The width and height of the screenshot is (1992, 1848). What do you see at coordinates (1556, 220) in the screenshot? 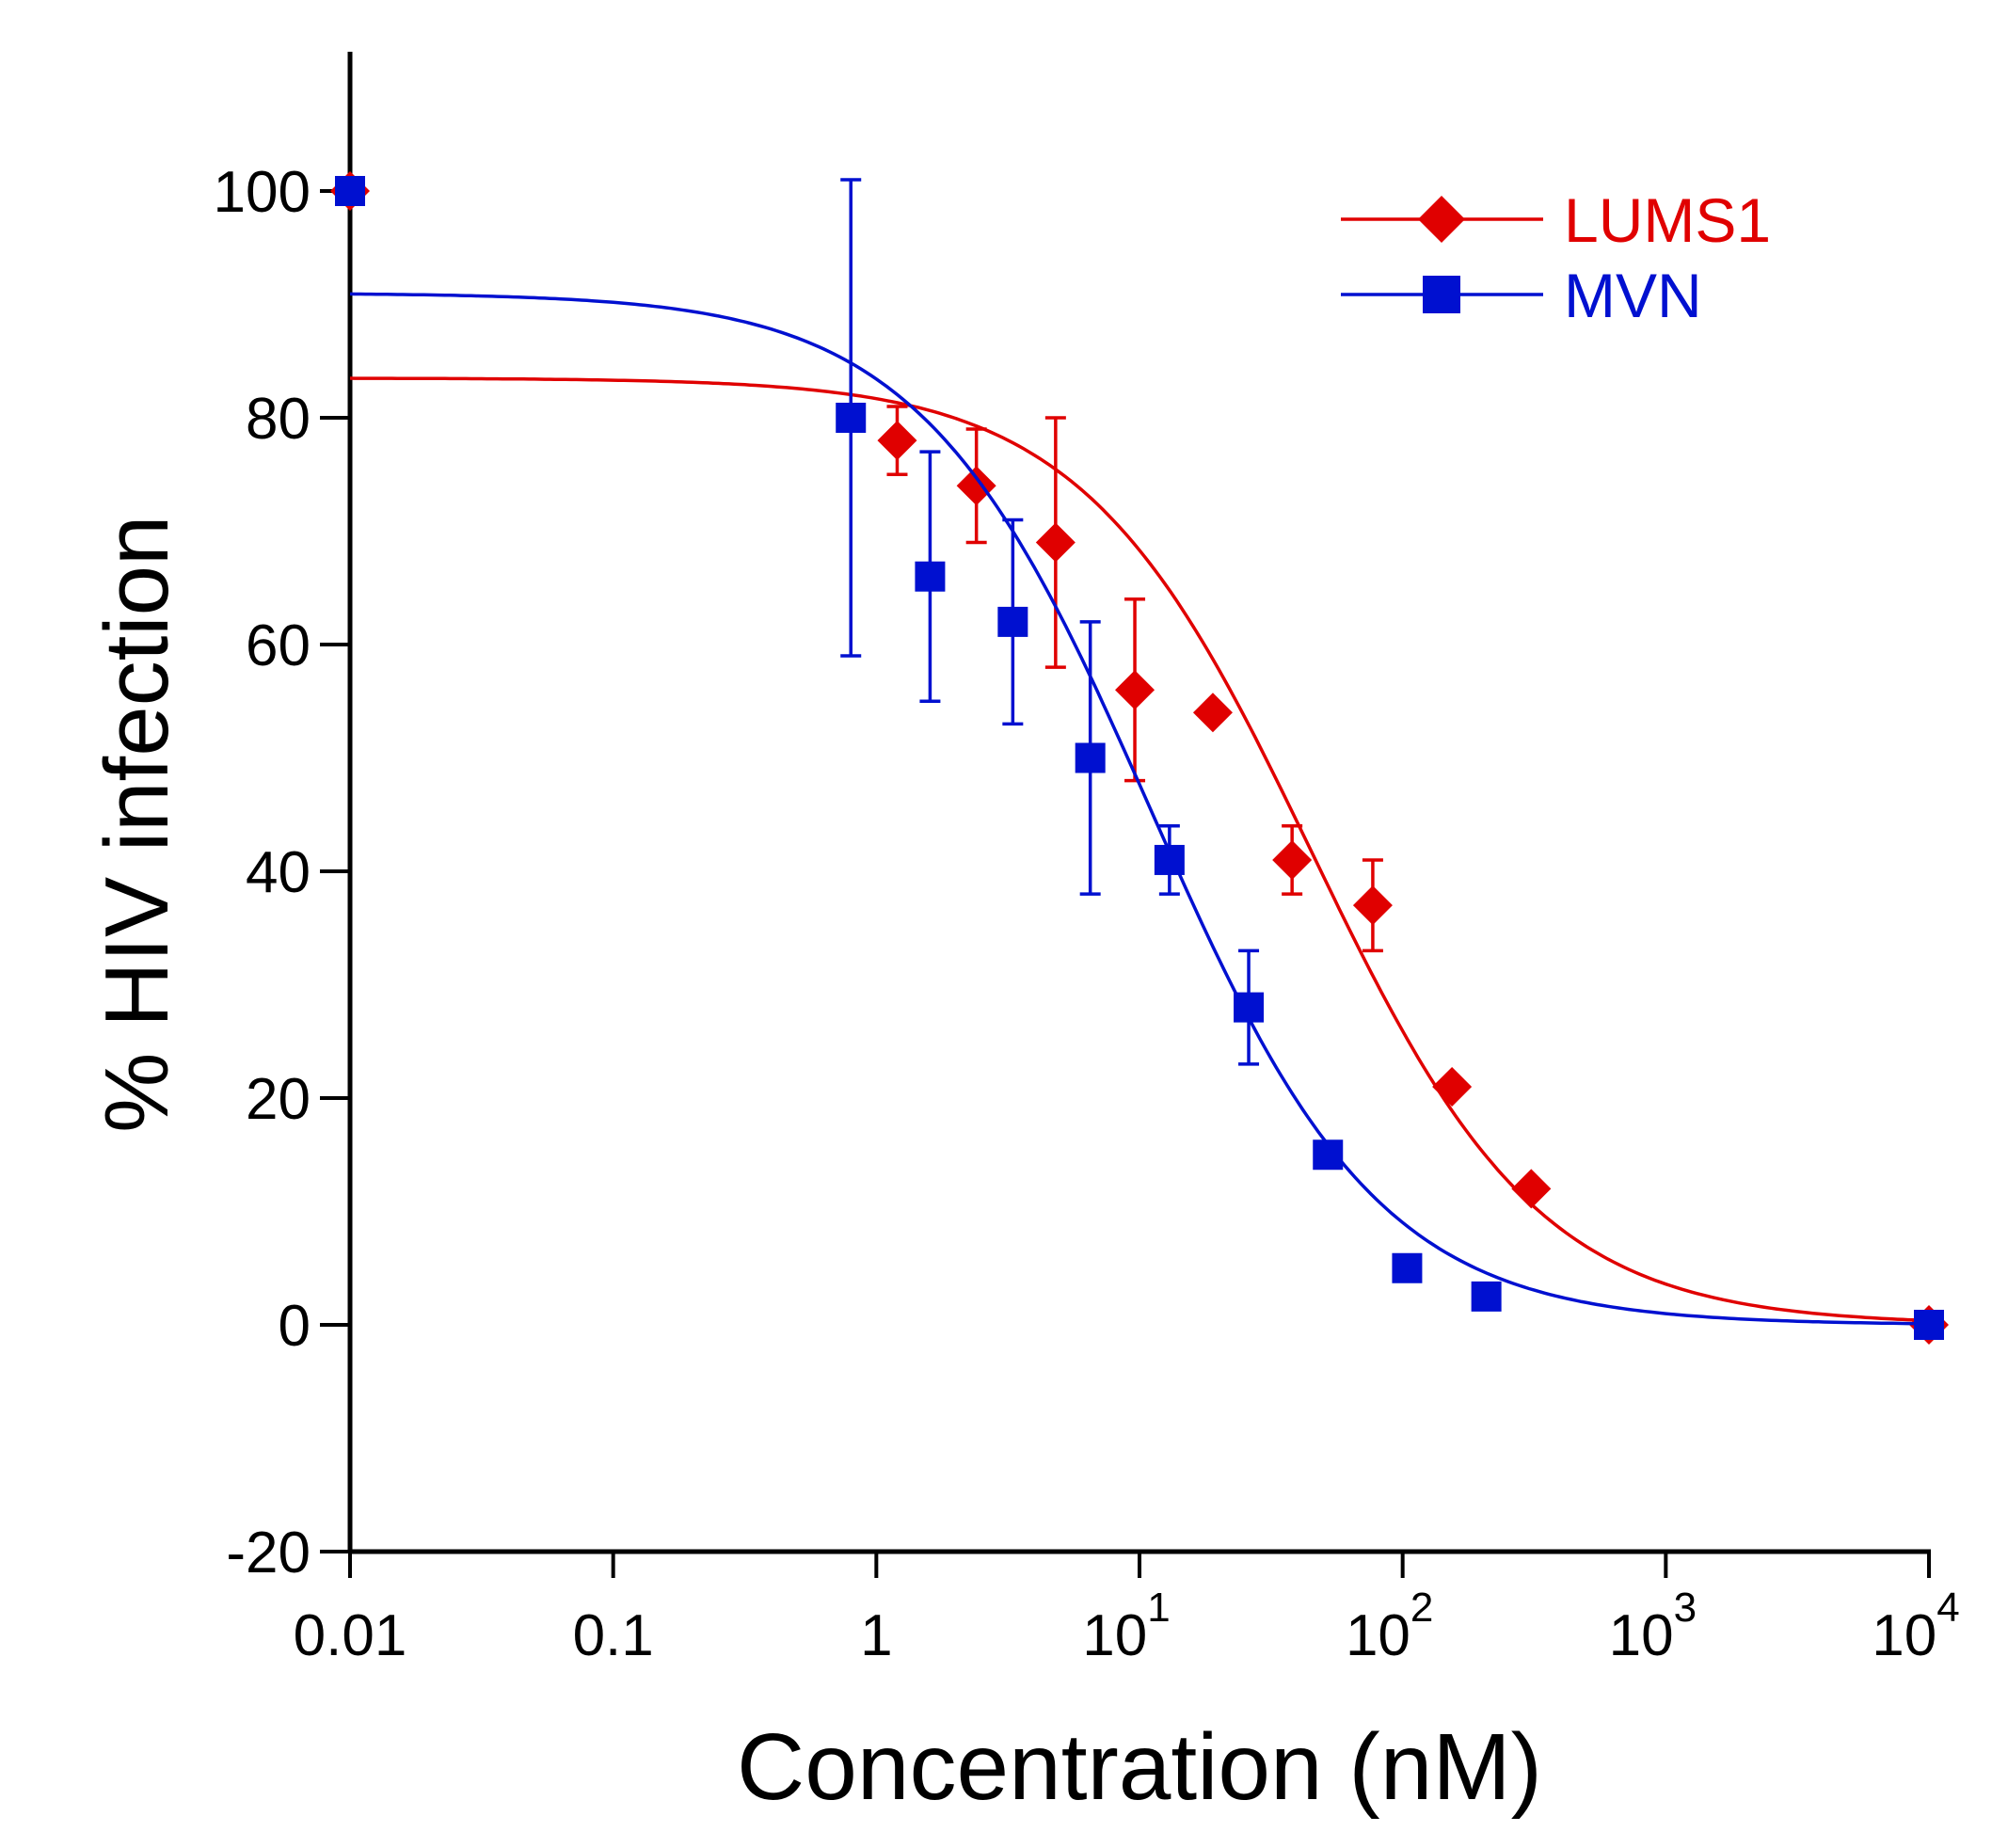
I see `legend-item-lums1: LUMS1` at bounding box center [1556, 220].